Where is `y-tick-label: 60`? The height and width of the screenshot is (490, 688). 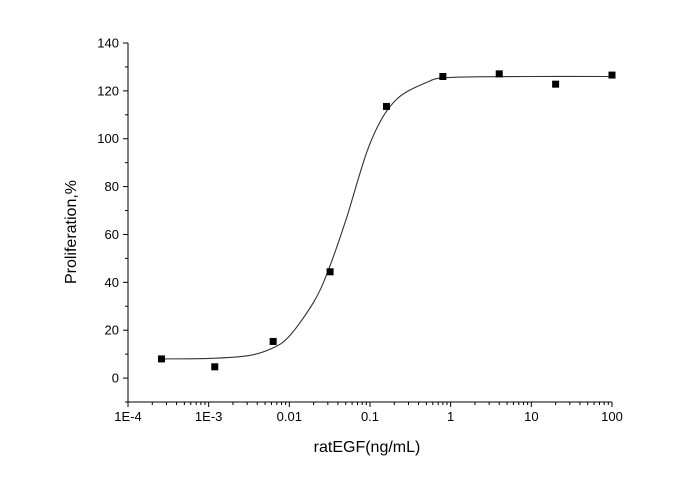 y-tick-label: 60 is located at coordinates (112, 234).